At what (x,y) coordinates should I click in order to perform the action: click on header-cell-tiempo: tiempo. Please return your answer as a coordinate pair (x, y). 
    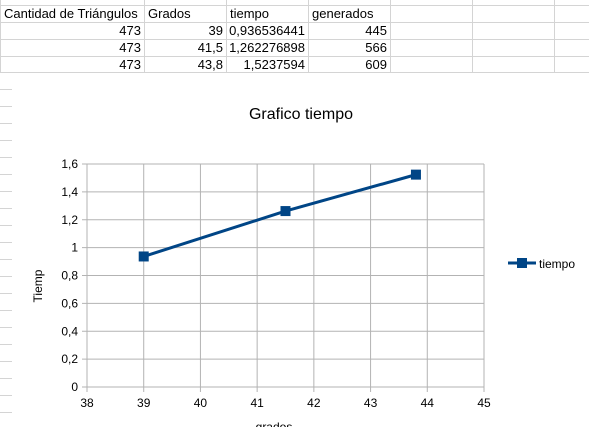
    Looking at the image, I should click on (250, 13).